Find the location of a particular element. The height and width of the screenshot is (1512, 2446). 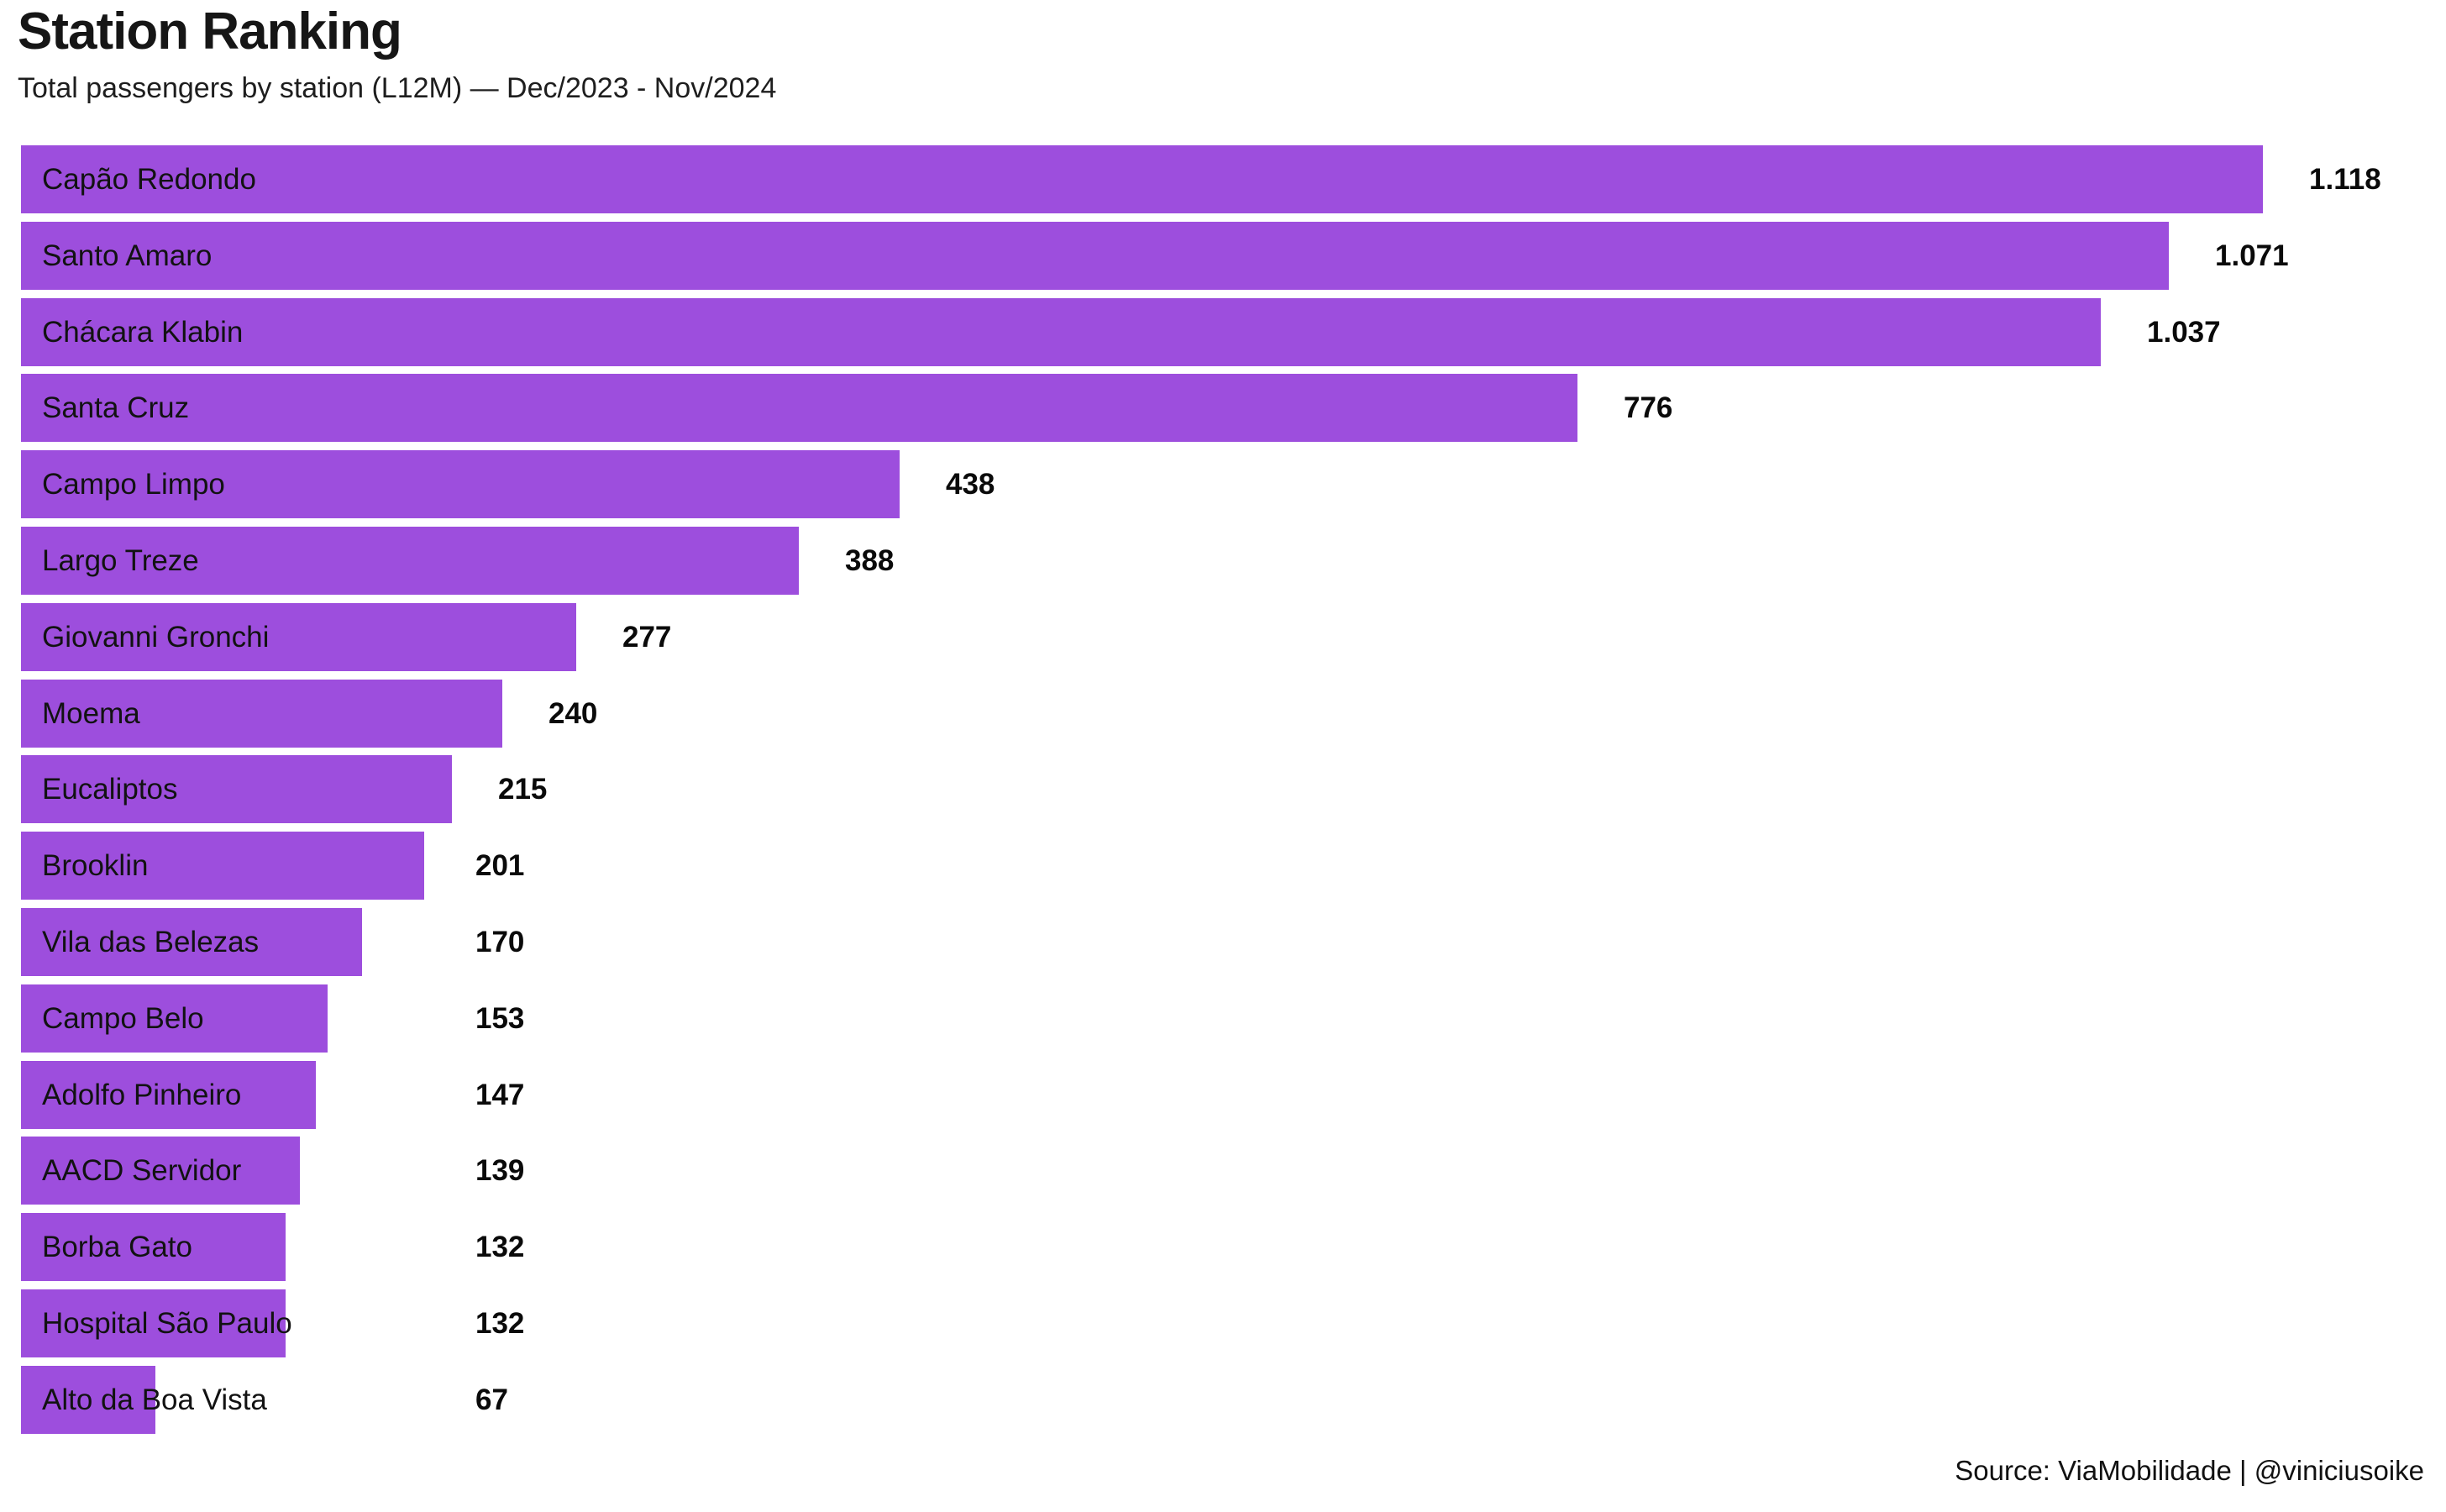

bar-row: Moema 240 is located at coordinates (1223, 714).